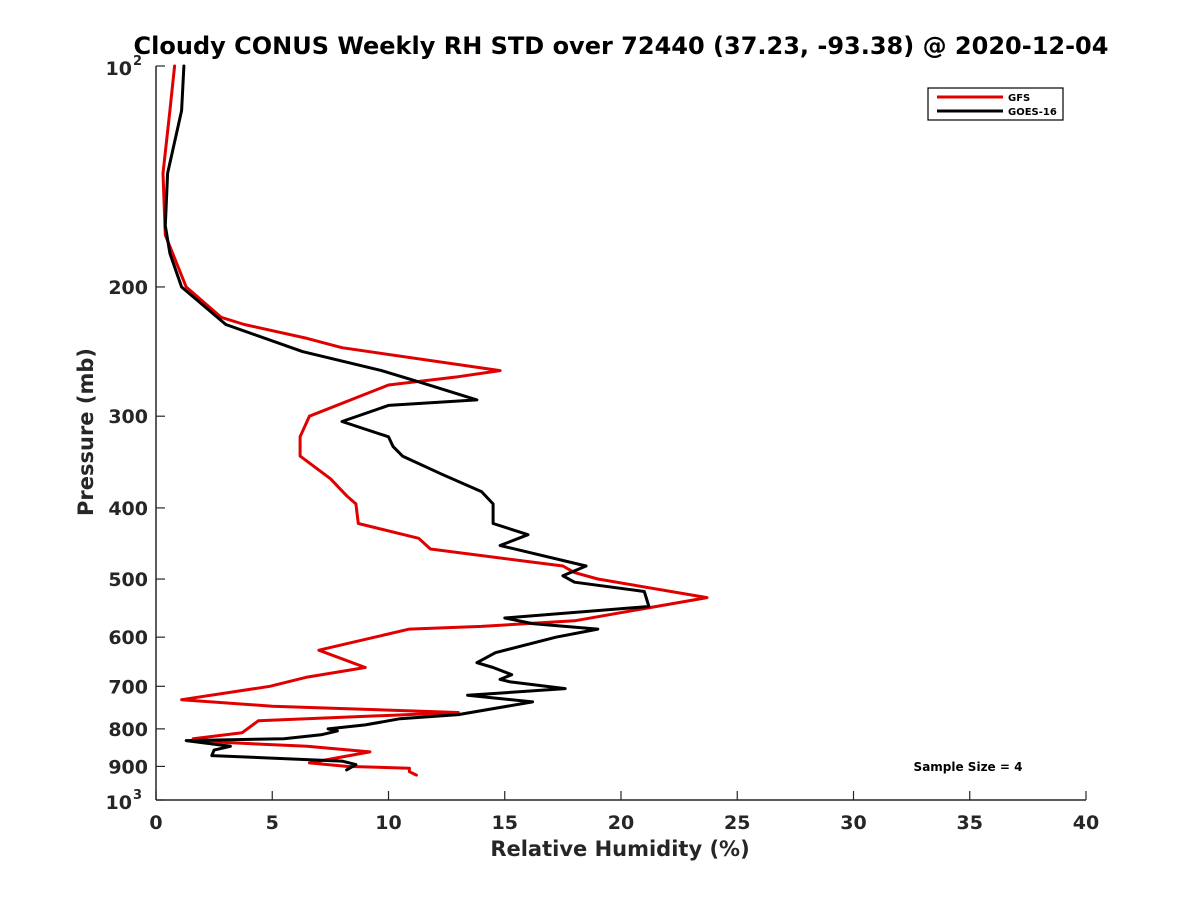  Describe the element at coordinates (128, 509) in the screenshot. I see `y-tick-label: 400` at that location.